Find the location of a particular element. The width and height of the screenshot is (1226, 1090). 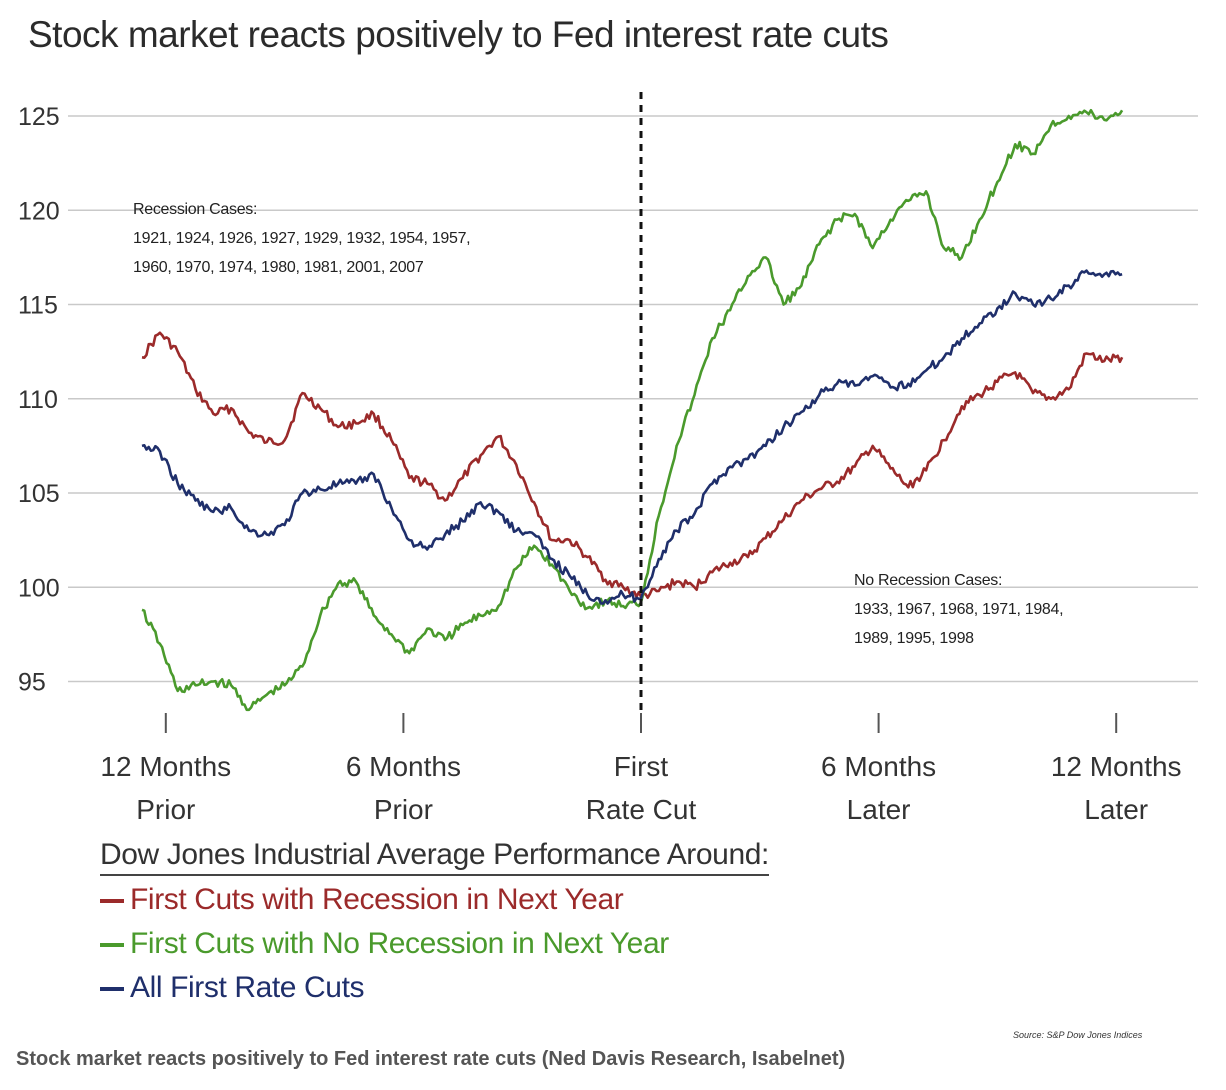

legend-label: All First Rate Cuts is located at coordinates (247, 987).